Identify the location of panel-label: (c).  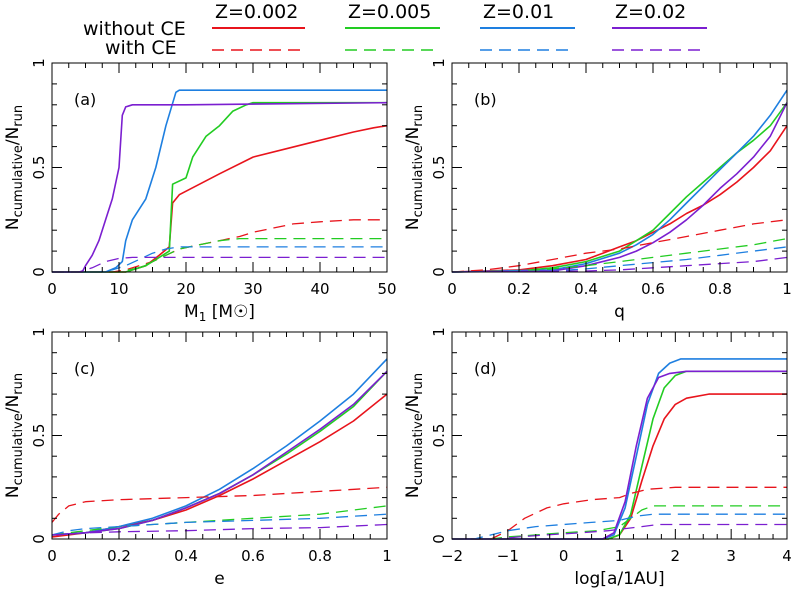
(84, 368).